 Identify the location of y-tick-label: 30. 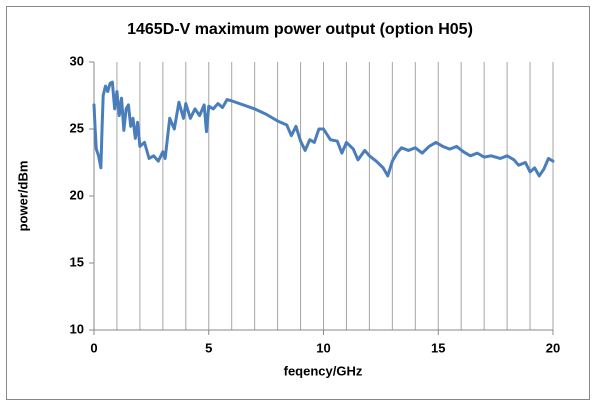
(77, 60).